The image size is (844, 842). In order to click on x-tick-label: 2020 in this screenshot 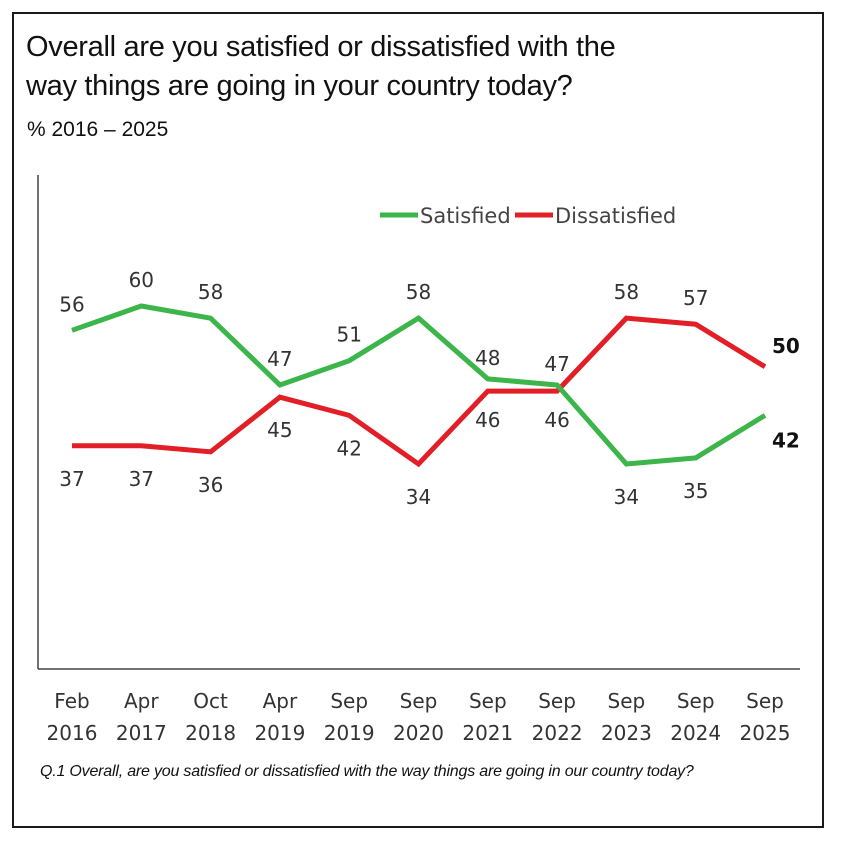, I will do `click(418, 733)`.